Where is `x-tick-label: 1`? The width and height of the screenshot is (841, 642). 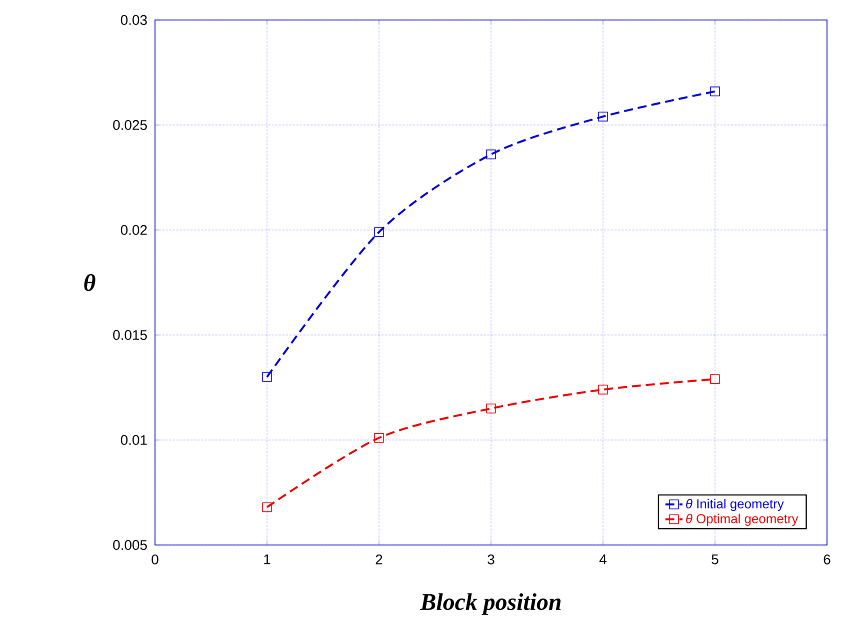 x-tick-label: 1 is located at coordinates (267, 559).